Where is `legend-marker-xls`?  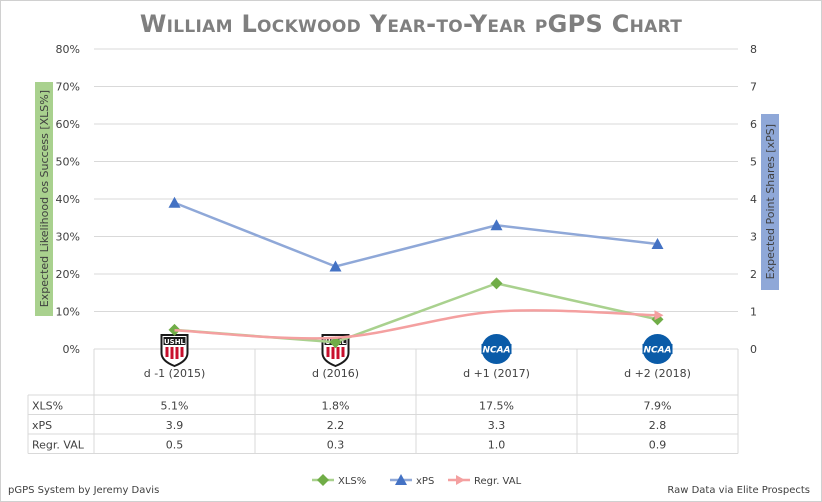 legend-marker-xls is located at coordinates (323, 480).